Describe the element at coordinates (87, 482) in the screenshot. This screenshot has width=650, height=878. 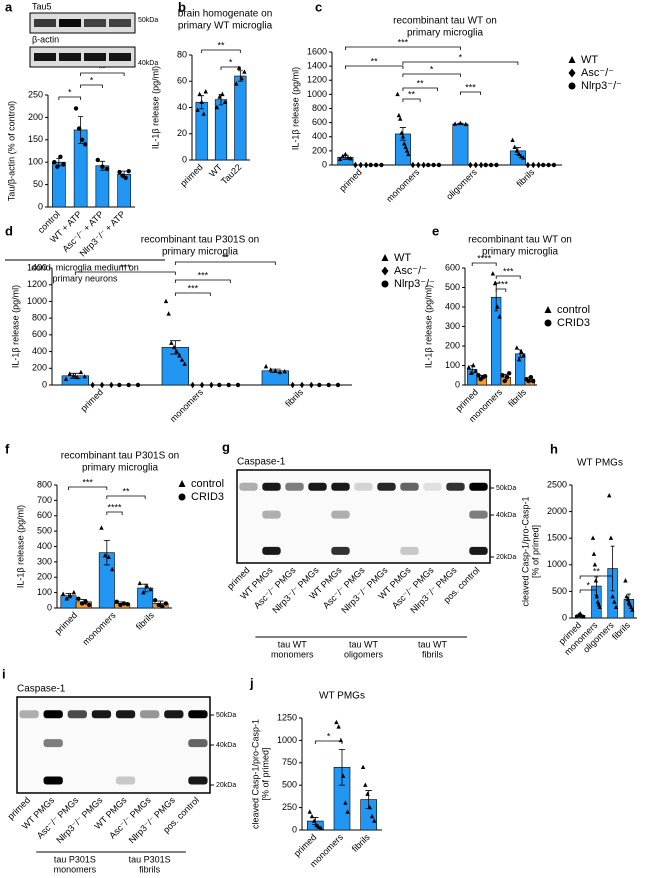
I see `significance-label: ***` at that location.